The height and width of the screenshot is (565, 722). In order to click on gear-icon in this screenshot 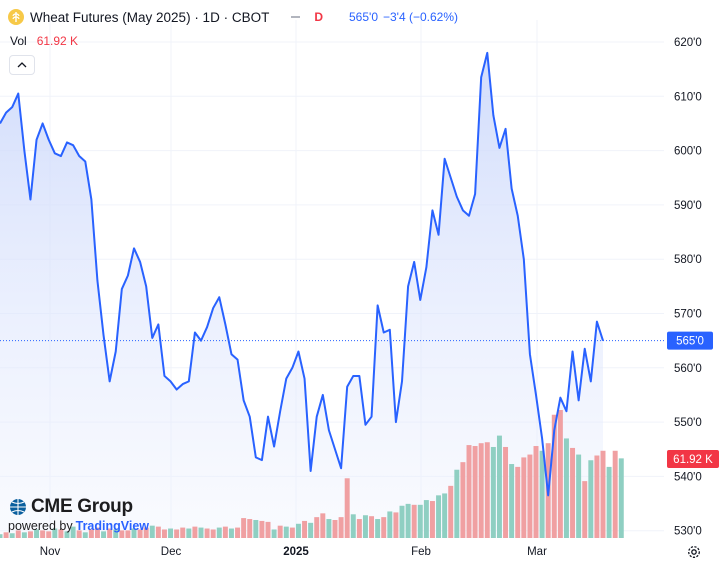, I will do `click(694, 552)`.